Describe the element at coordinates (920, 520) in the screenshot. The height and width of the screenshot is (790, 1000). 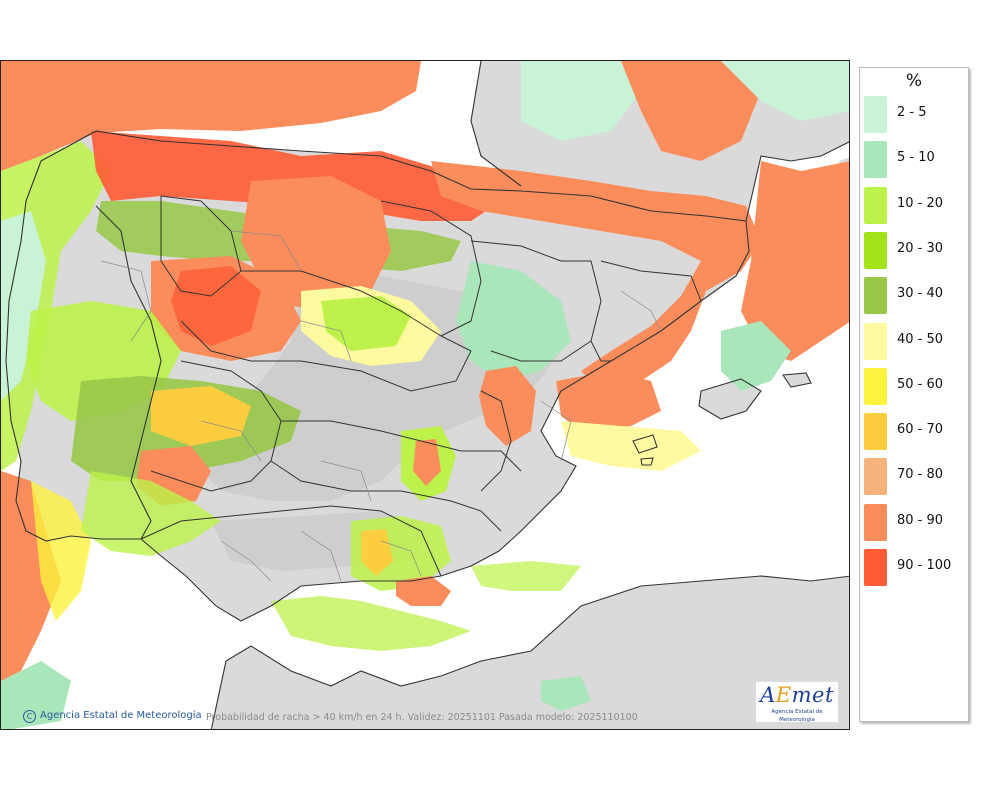
I see `legend-label: 80 - 90` at that location.